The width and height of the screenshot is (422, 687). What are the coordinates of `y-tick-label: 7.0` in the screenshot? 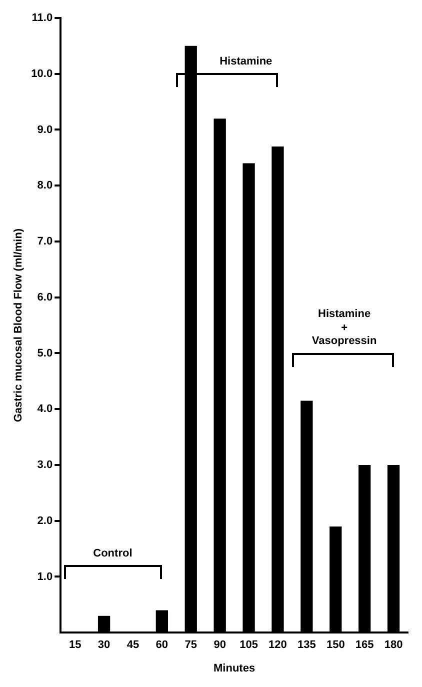 It's located at (45, 242).